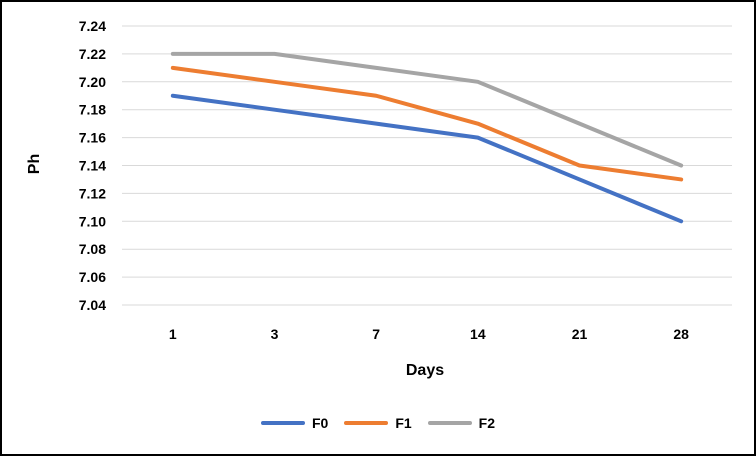  Describe the element at coordinates (34, 164) in the screenshot. I see `y-axis-title: Ph` at that location.